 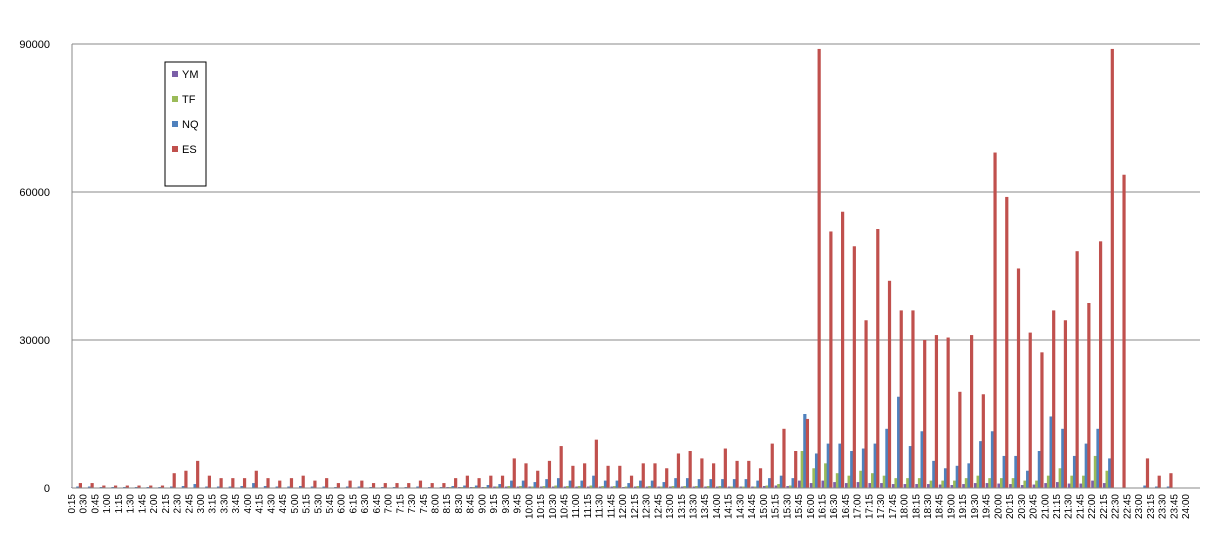 I want to click on x-tick-label: 2:45, so click(x=189, y=504).